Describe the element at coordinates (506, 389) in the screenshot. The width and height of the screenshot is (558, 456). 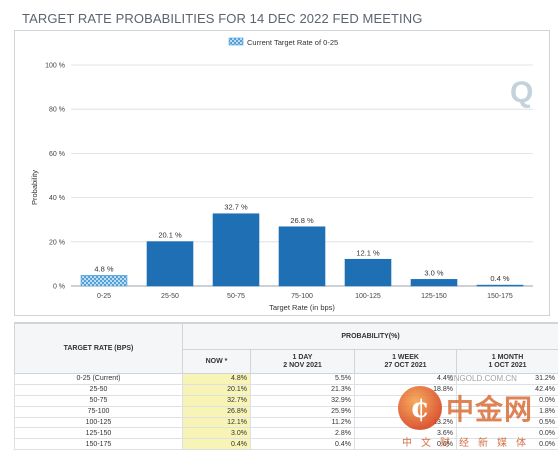
I see `cell-1-month: 42.4%` at that location.